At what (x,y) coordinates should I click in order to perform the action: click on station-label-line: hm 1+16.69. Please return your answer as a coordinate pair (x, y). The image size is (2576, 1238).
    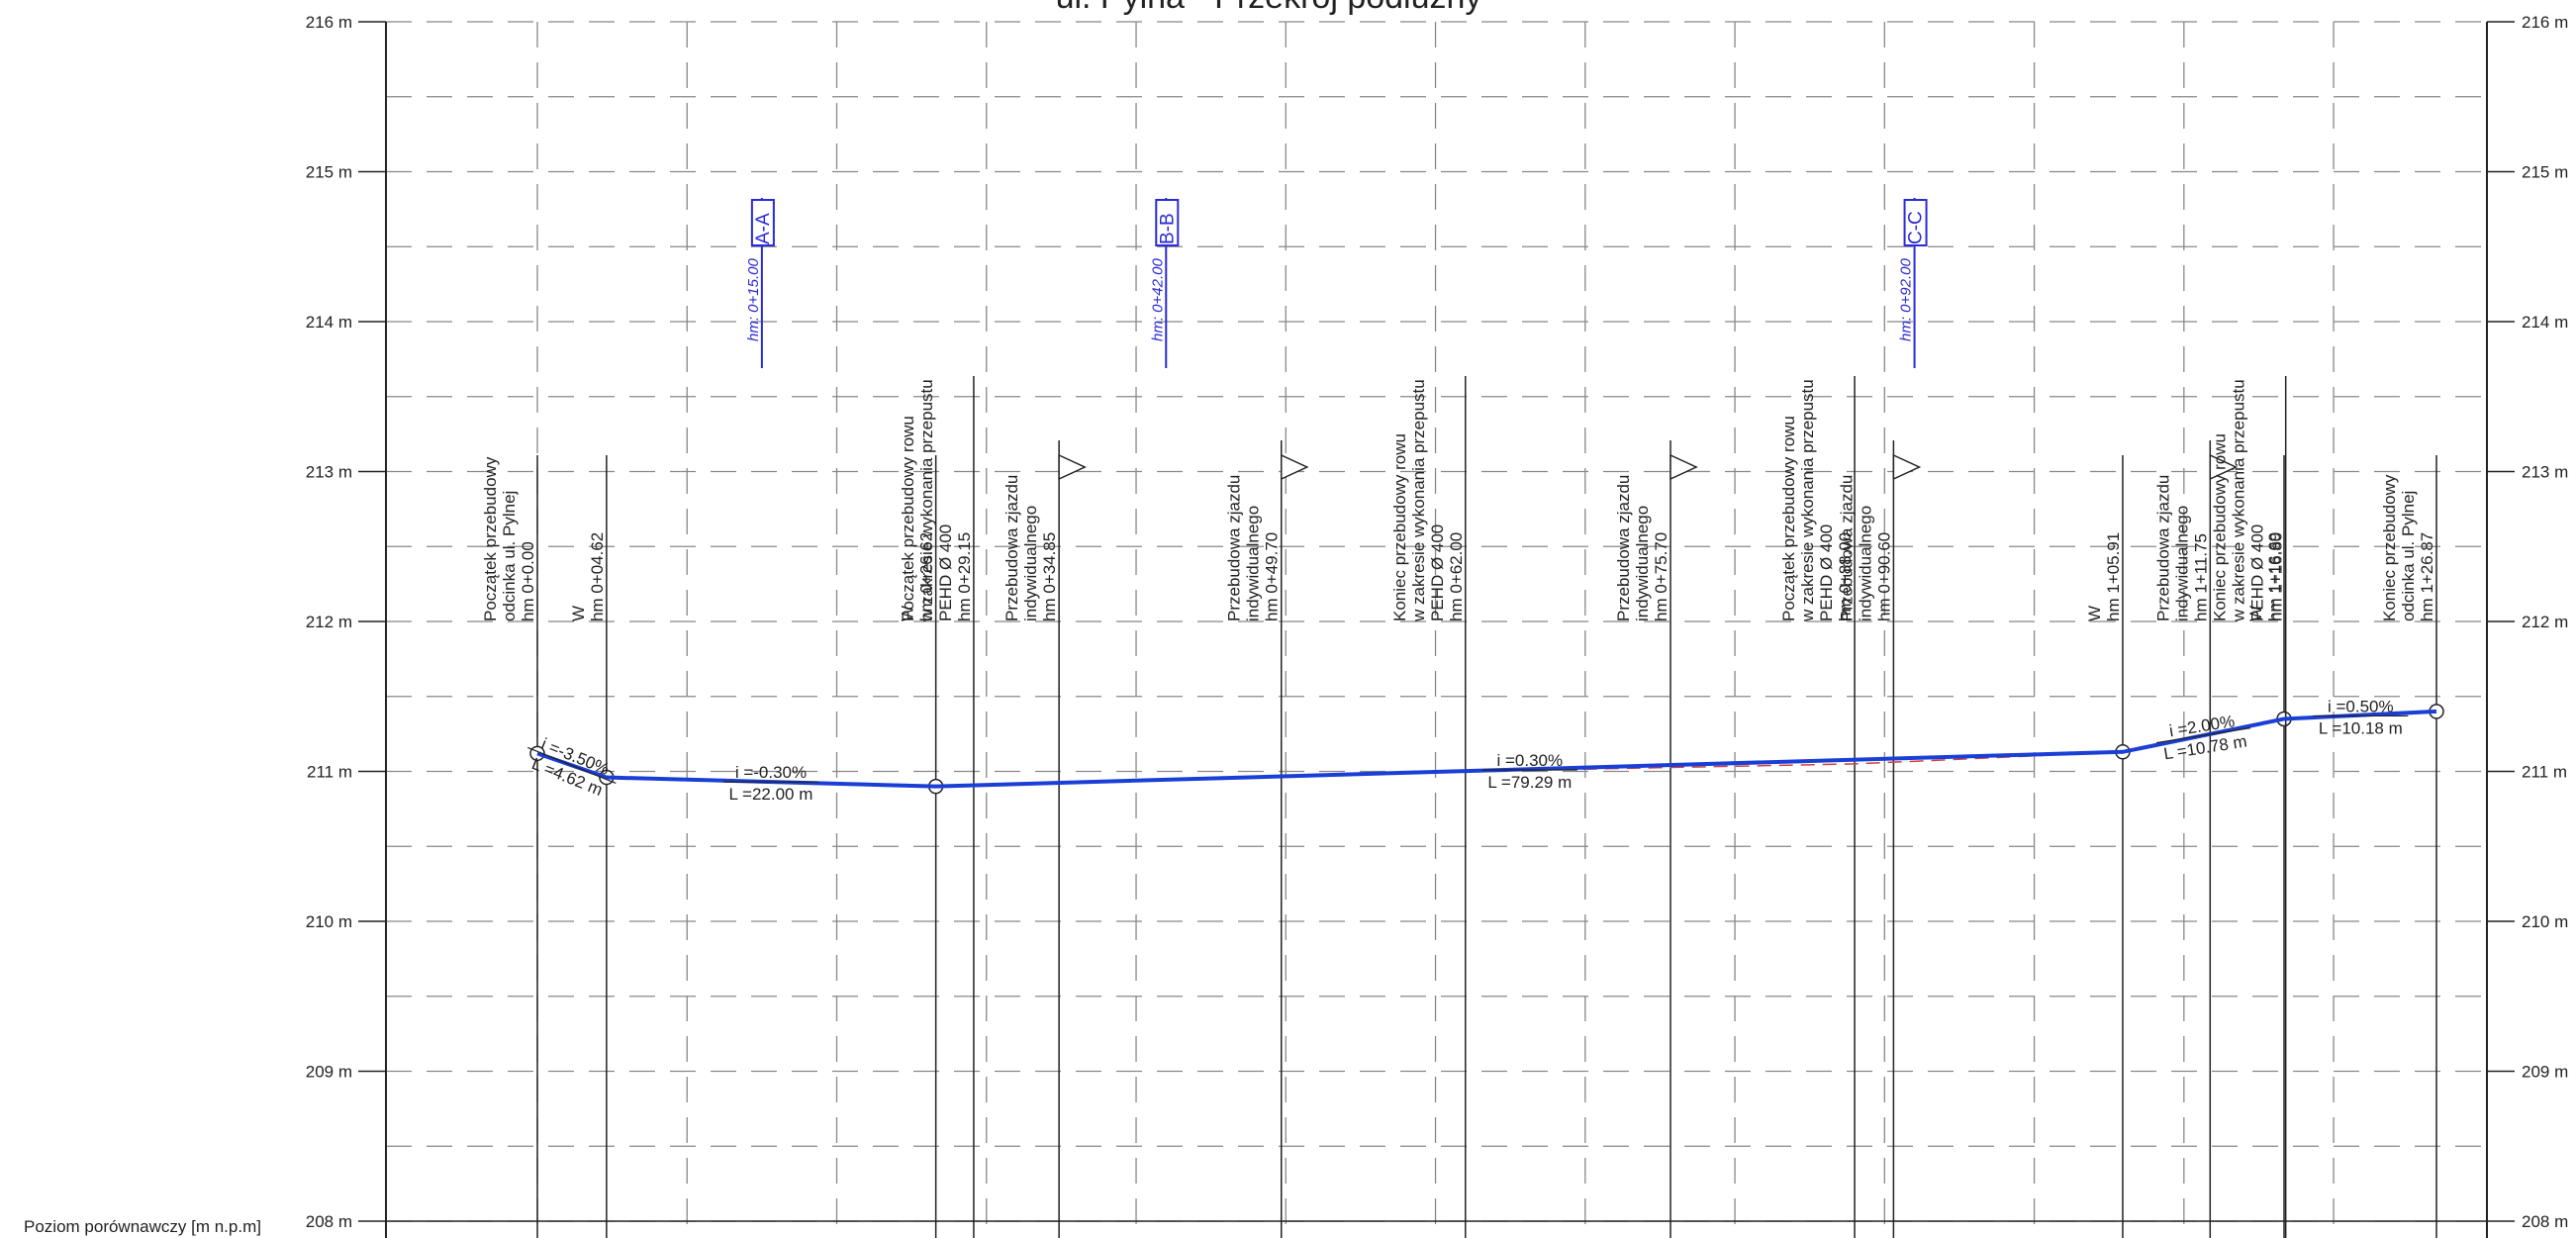
    Looking at the image, I should click on (2274, 576).